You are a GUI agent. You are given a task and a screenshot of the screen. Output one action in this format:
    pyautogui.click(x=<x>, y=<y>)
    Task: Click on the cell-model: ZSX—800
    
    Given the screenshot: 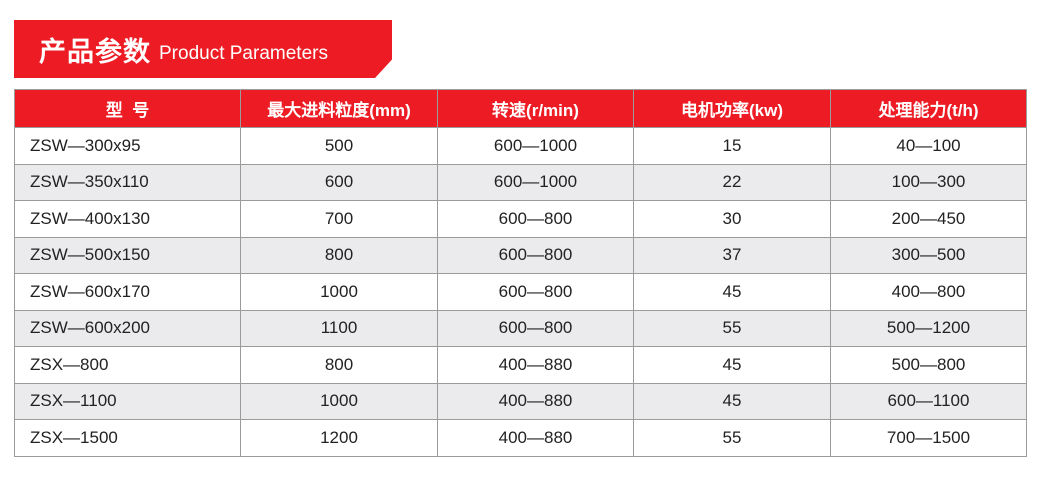 What is the action you would take?
    pyautogui.click(x=127, y=365)
    